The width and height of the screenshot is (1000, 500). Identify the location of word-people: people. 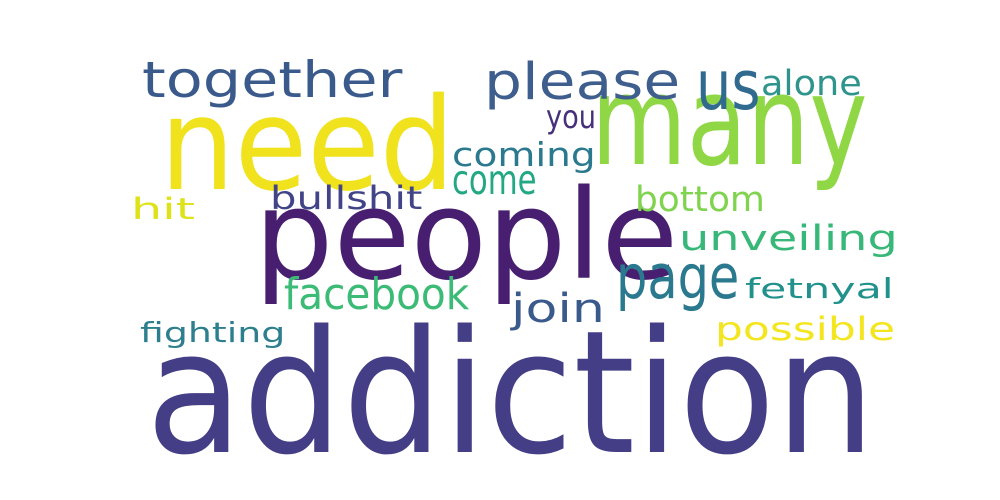
(466, 236).